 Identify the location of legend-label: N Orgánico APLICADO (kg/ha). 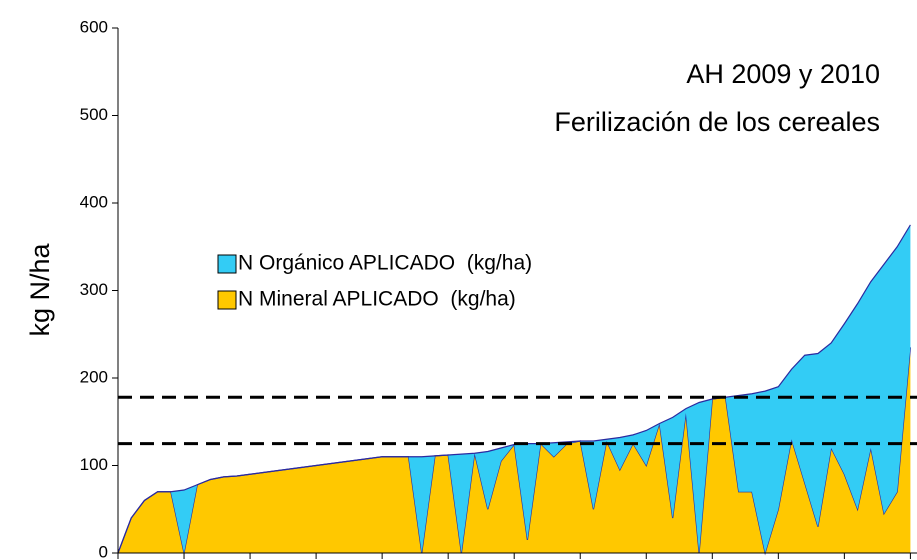
(385, 263).